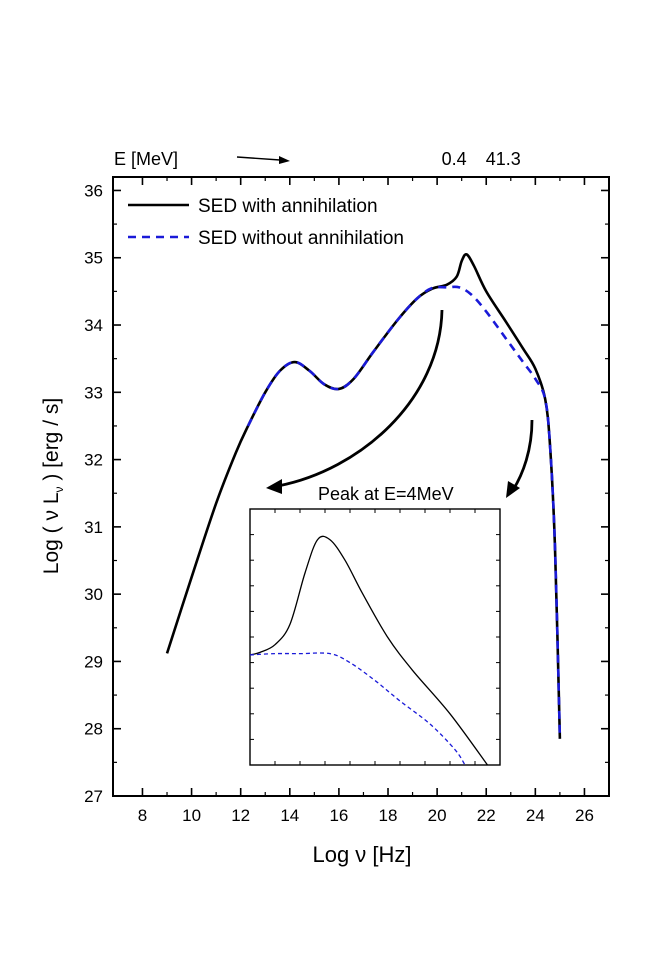 Image resolution: width=664 pixels, height=956 pixels. I want to click on y-tick-label: 32, so click(93, 460).